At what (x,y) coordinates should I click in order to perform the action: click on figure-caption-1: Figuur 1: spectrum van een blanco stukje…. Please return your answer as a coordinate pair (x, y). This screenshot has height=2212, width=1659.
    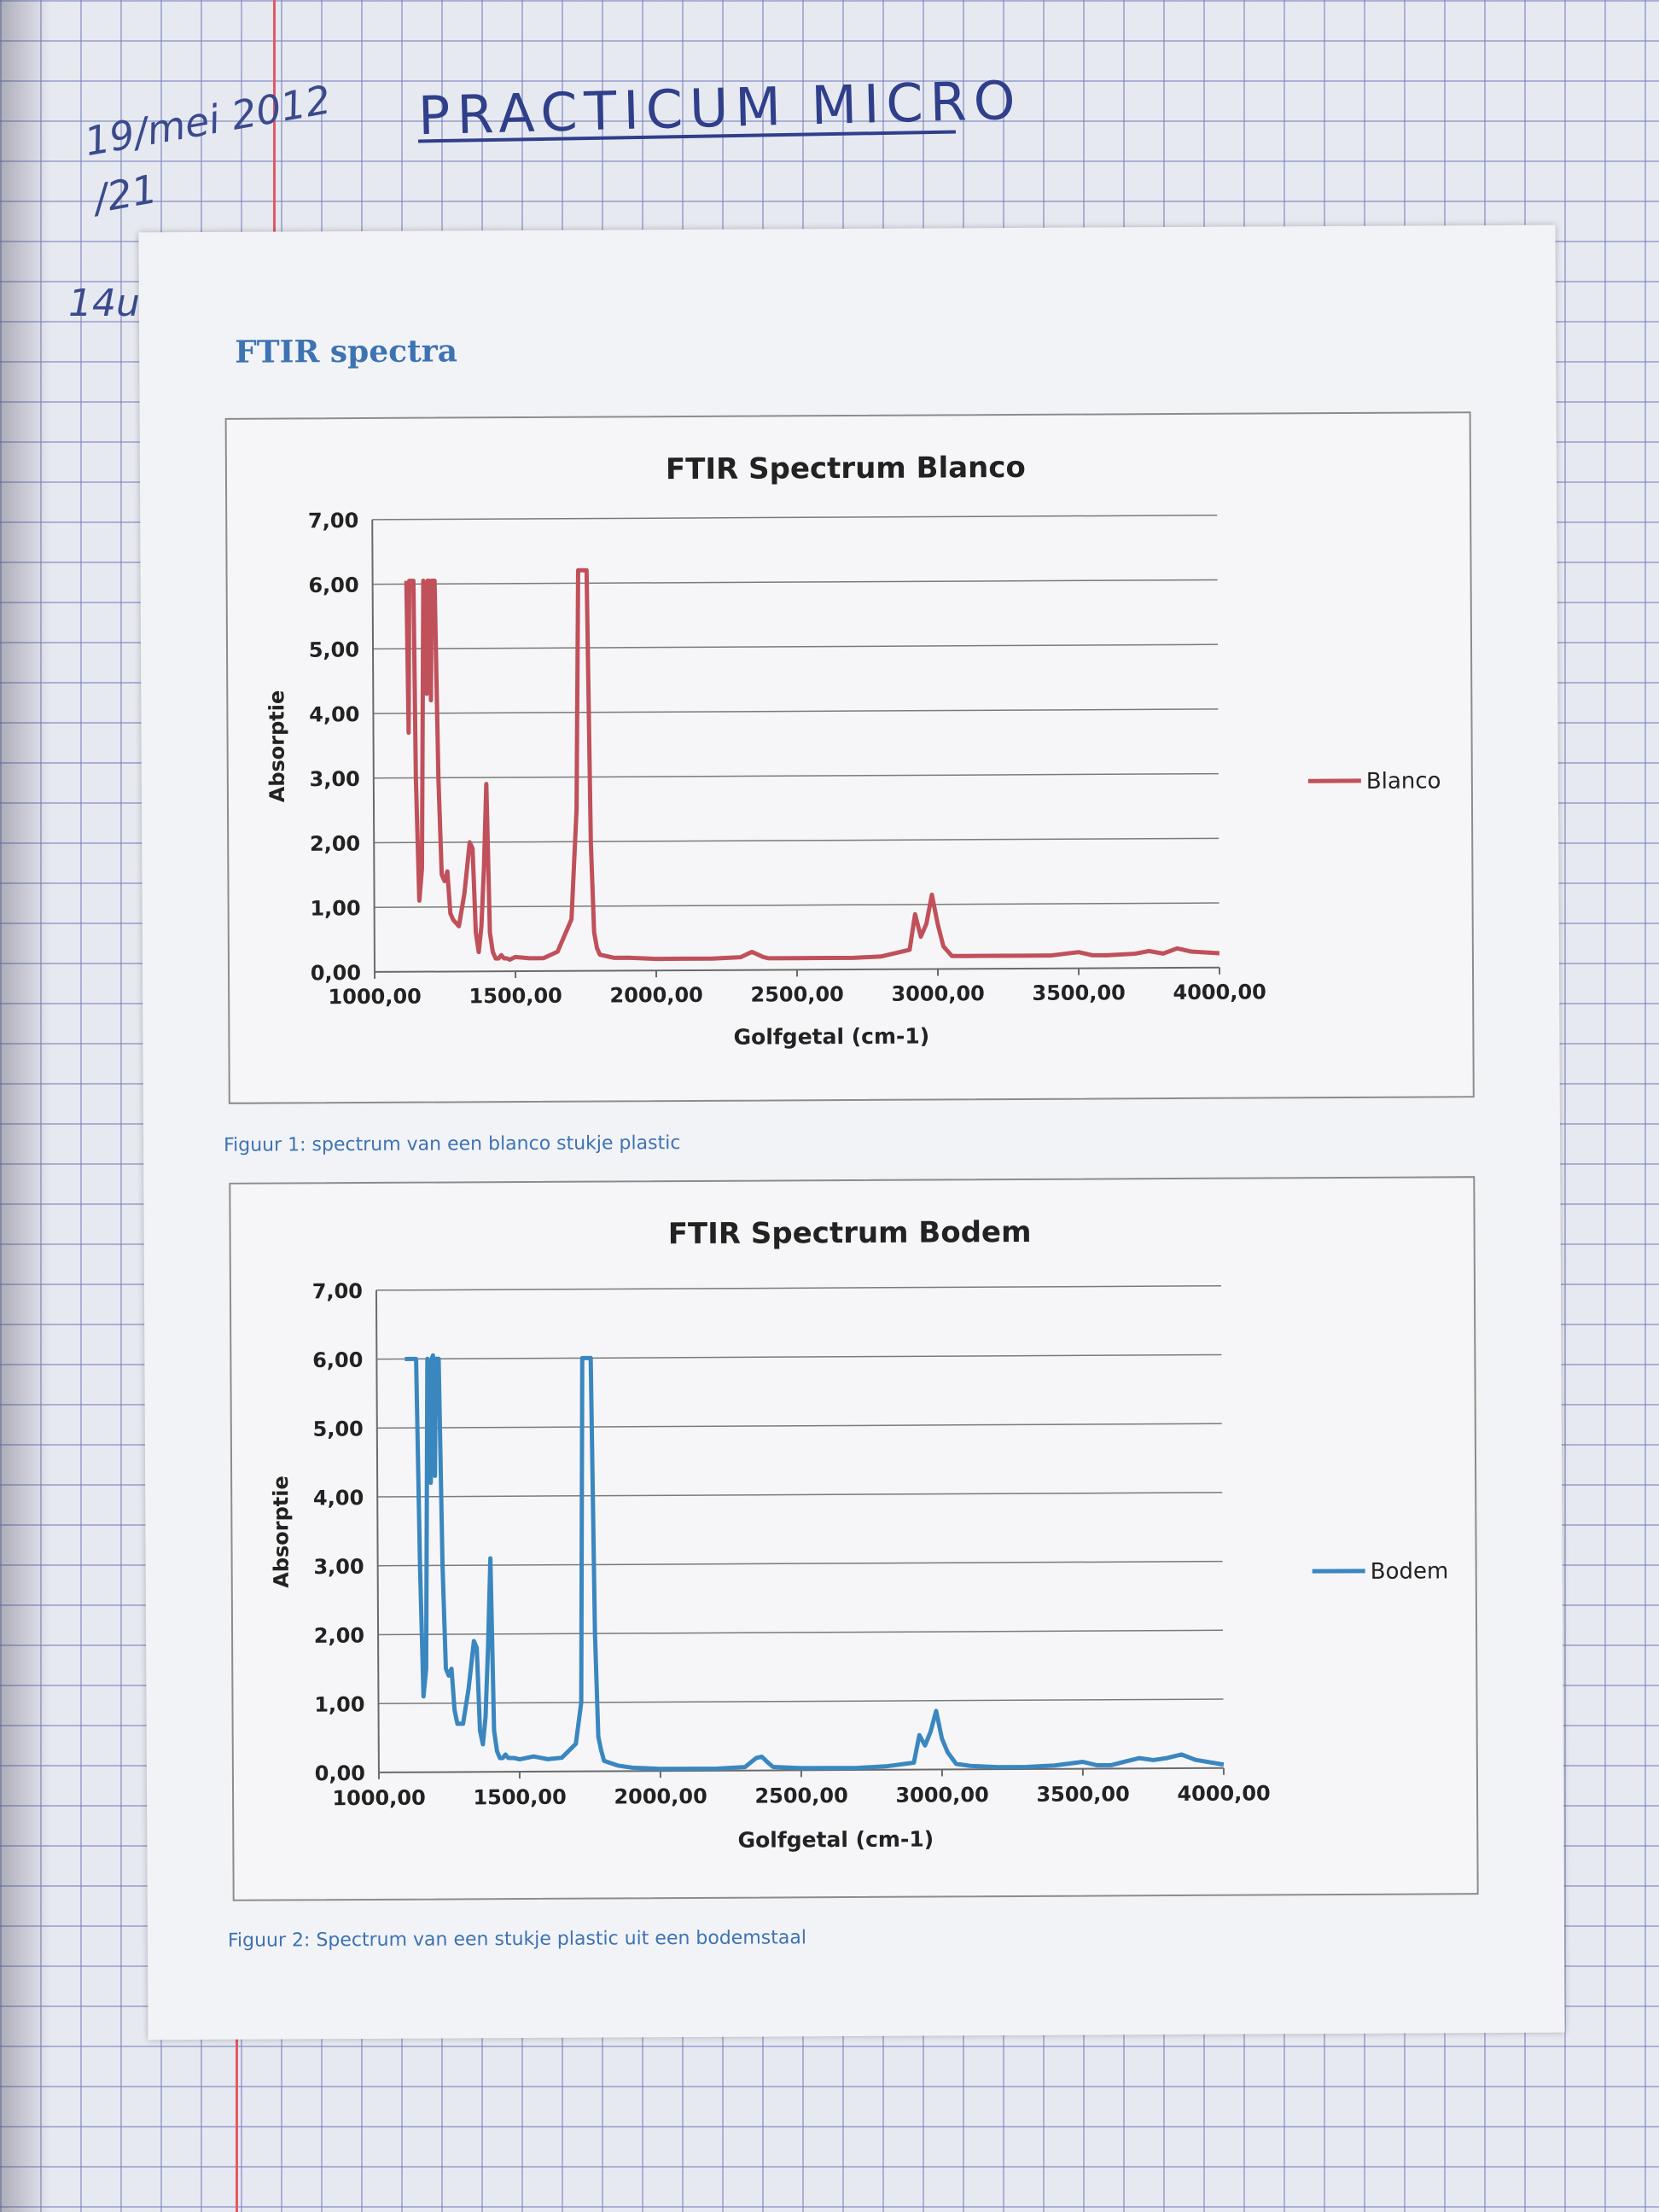
    Looking at the image, I should click on (452, 1144).